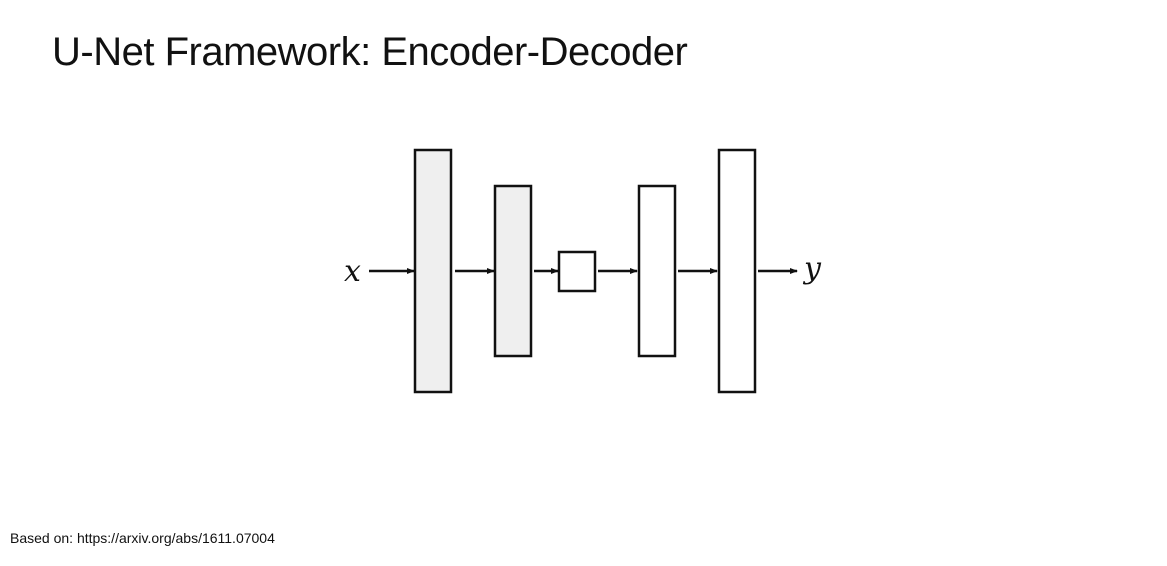 The height and width of the screenshot is (566, 1167). Describe the element at coordinates (812, 268) in the screenshot. I see `output-label: y` at that location.